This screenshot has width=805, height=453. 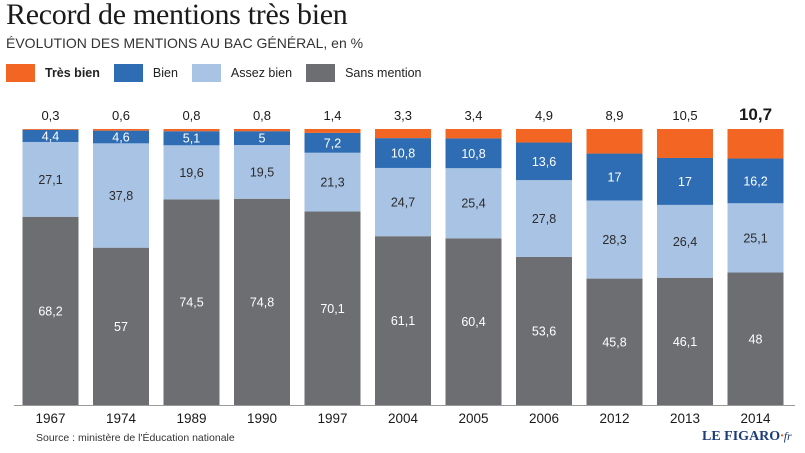 I want to click on data-label-assez-bien: 19,6, so click(x=191, y=173).